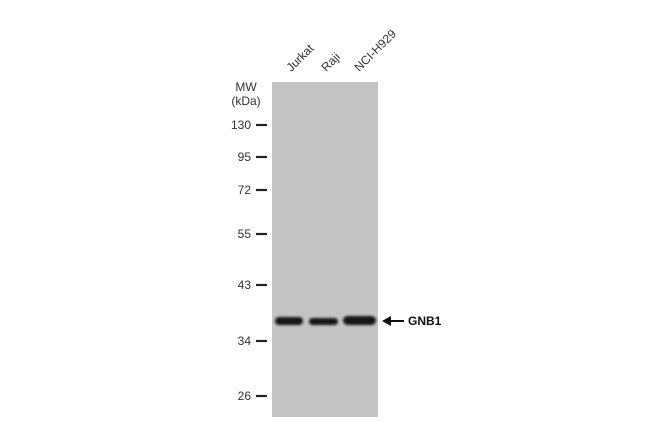 The height and width of the screenshot is (422, 650). Describe the element at coordinates (245, 234) in the screenshot. I see `marker-label: 55` at that location.